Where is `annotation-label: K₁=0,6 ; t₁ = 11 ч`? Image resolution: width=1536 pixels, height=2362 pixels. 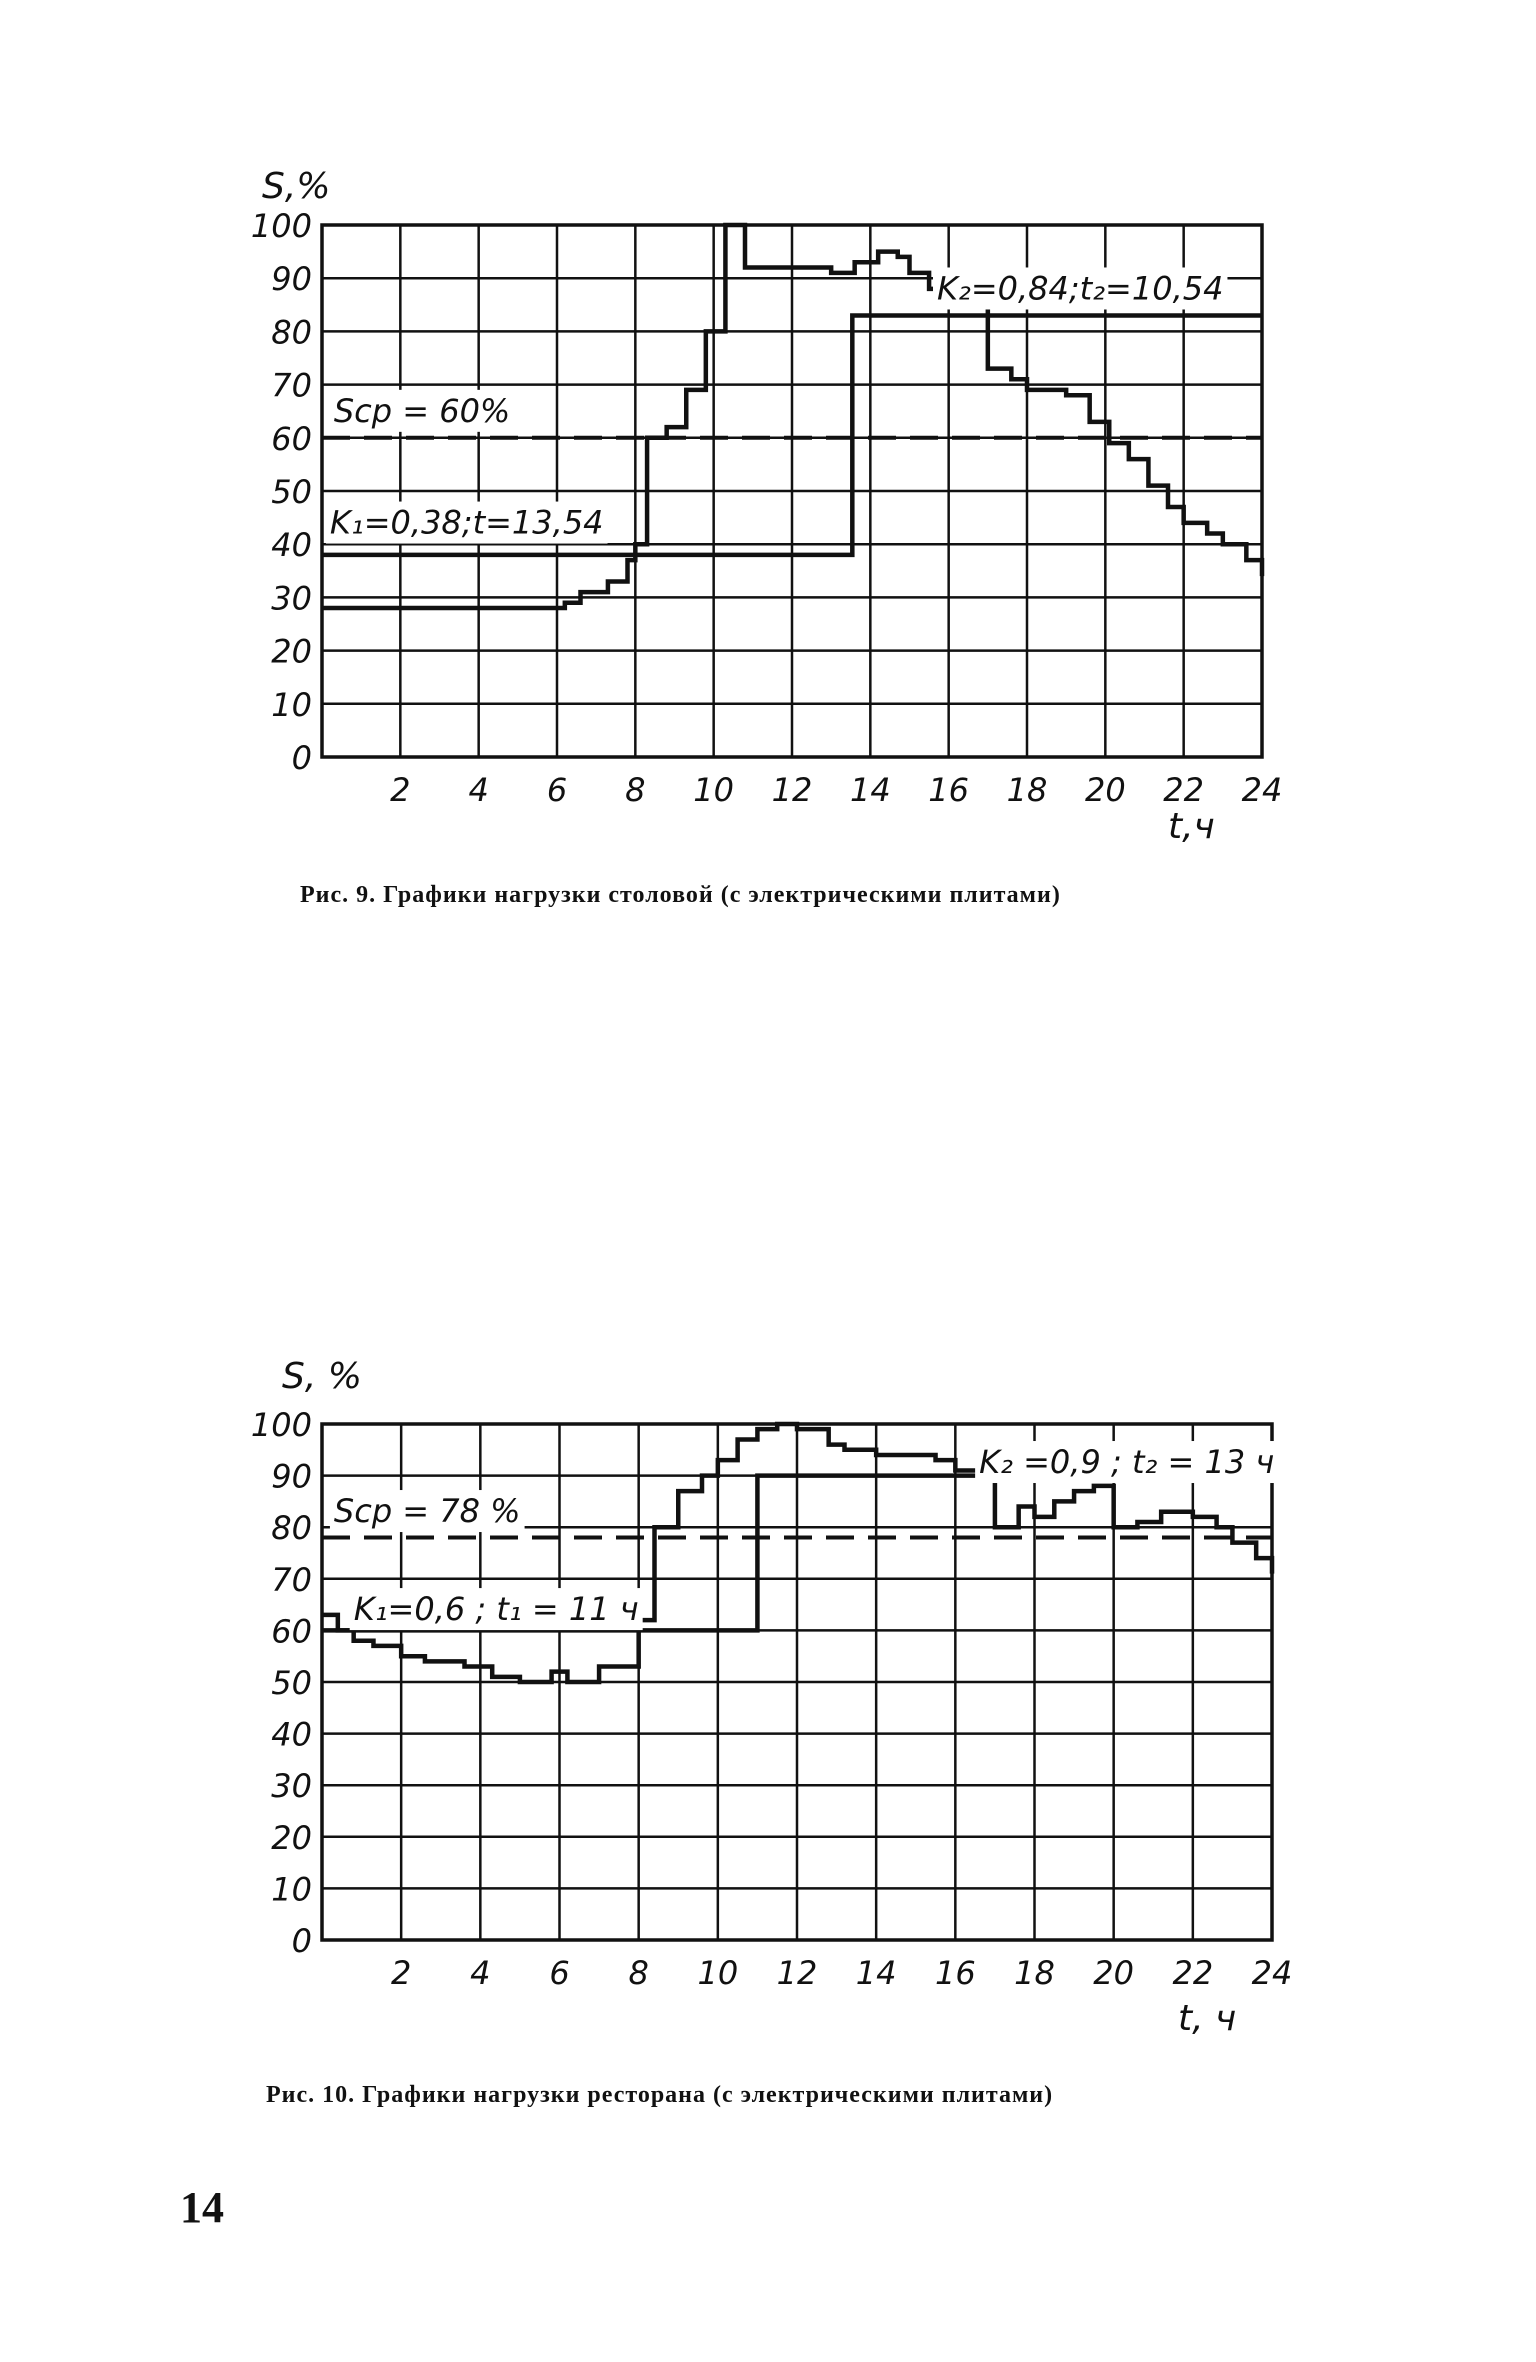
annotation-label: K₁=0,6 ; t₁ = 11 ч is located at coordinates (496, 1609).